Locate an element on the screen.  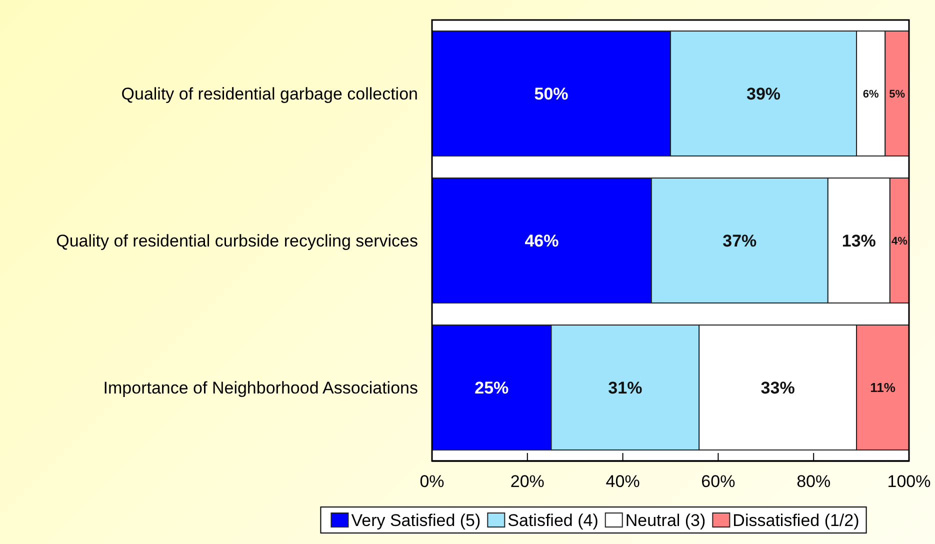
data-label: 33% is located at coordinates (777, 388).